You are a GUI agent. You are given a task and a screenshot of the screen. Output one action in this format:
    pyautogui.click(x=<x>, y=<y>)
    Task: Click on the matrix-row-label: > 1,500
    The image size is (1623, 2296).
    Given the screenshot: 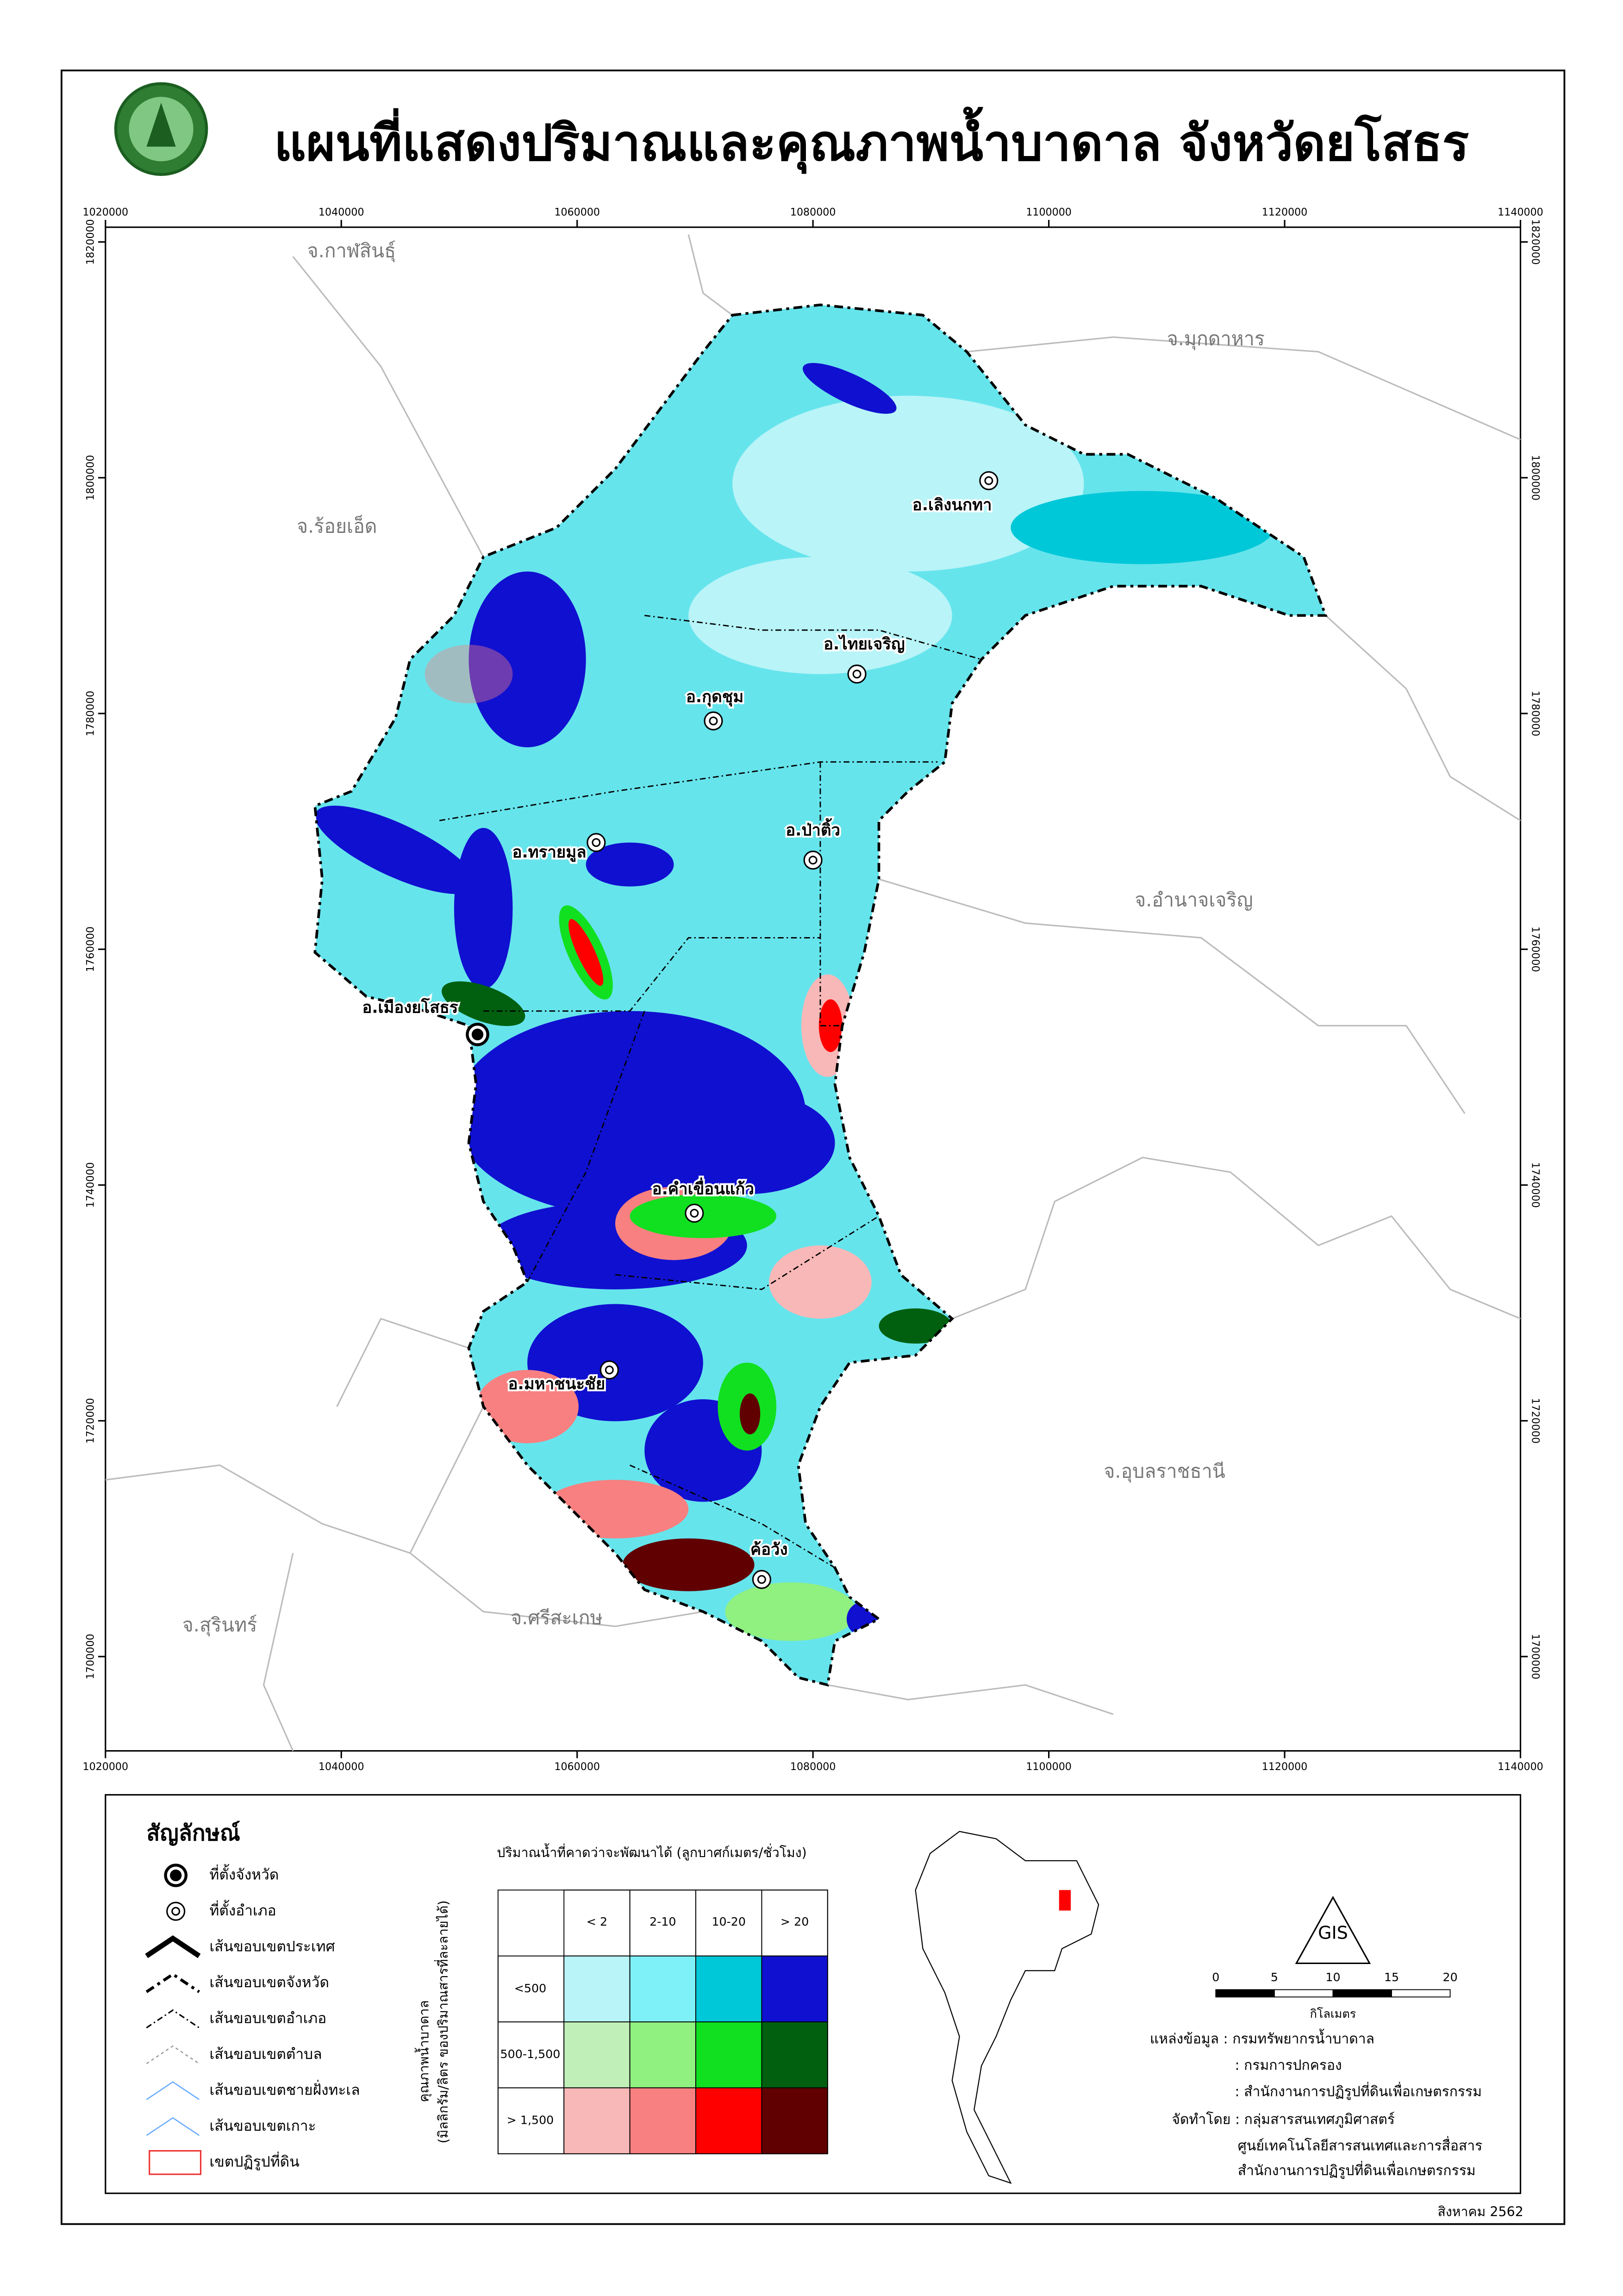 What is the action you would take?
    pyautogui.click(x=530, y=2120)
    